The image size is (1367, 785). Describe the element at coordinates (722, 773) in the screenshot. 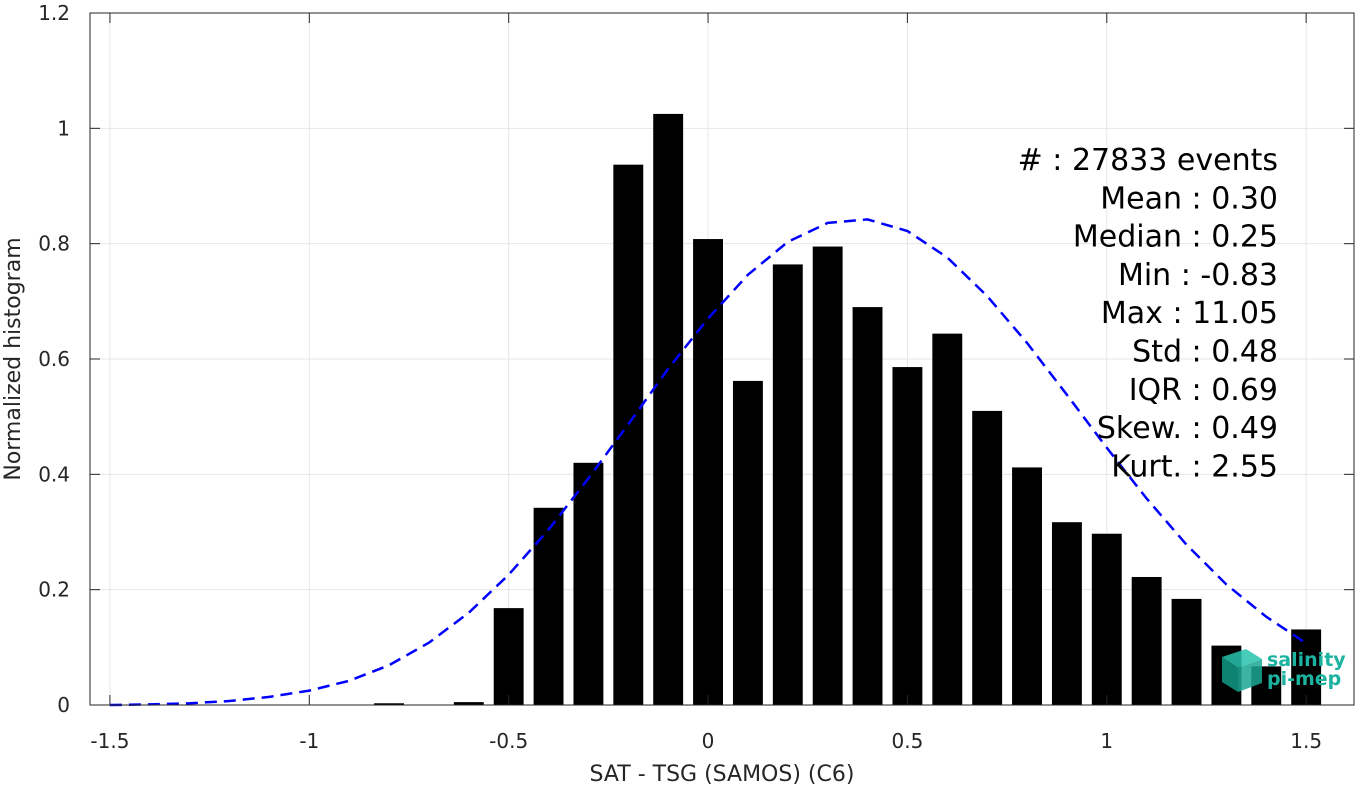

I see `x-axis-label: SAT - TSG (SAMOS) (C6)` at that location.